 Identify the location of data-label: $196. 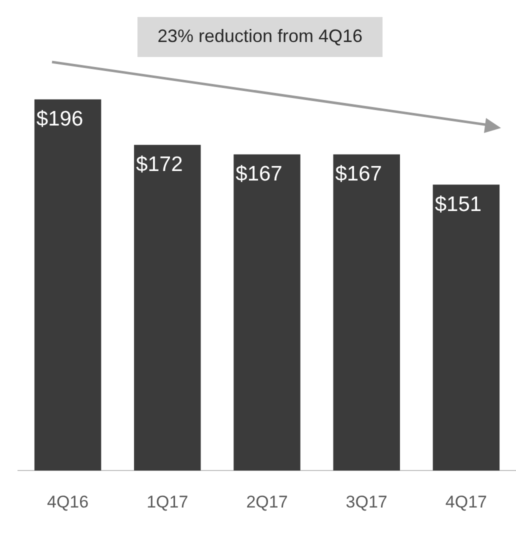
(60, 119).